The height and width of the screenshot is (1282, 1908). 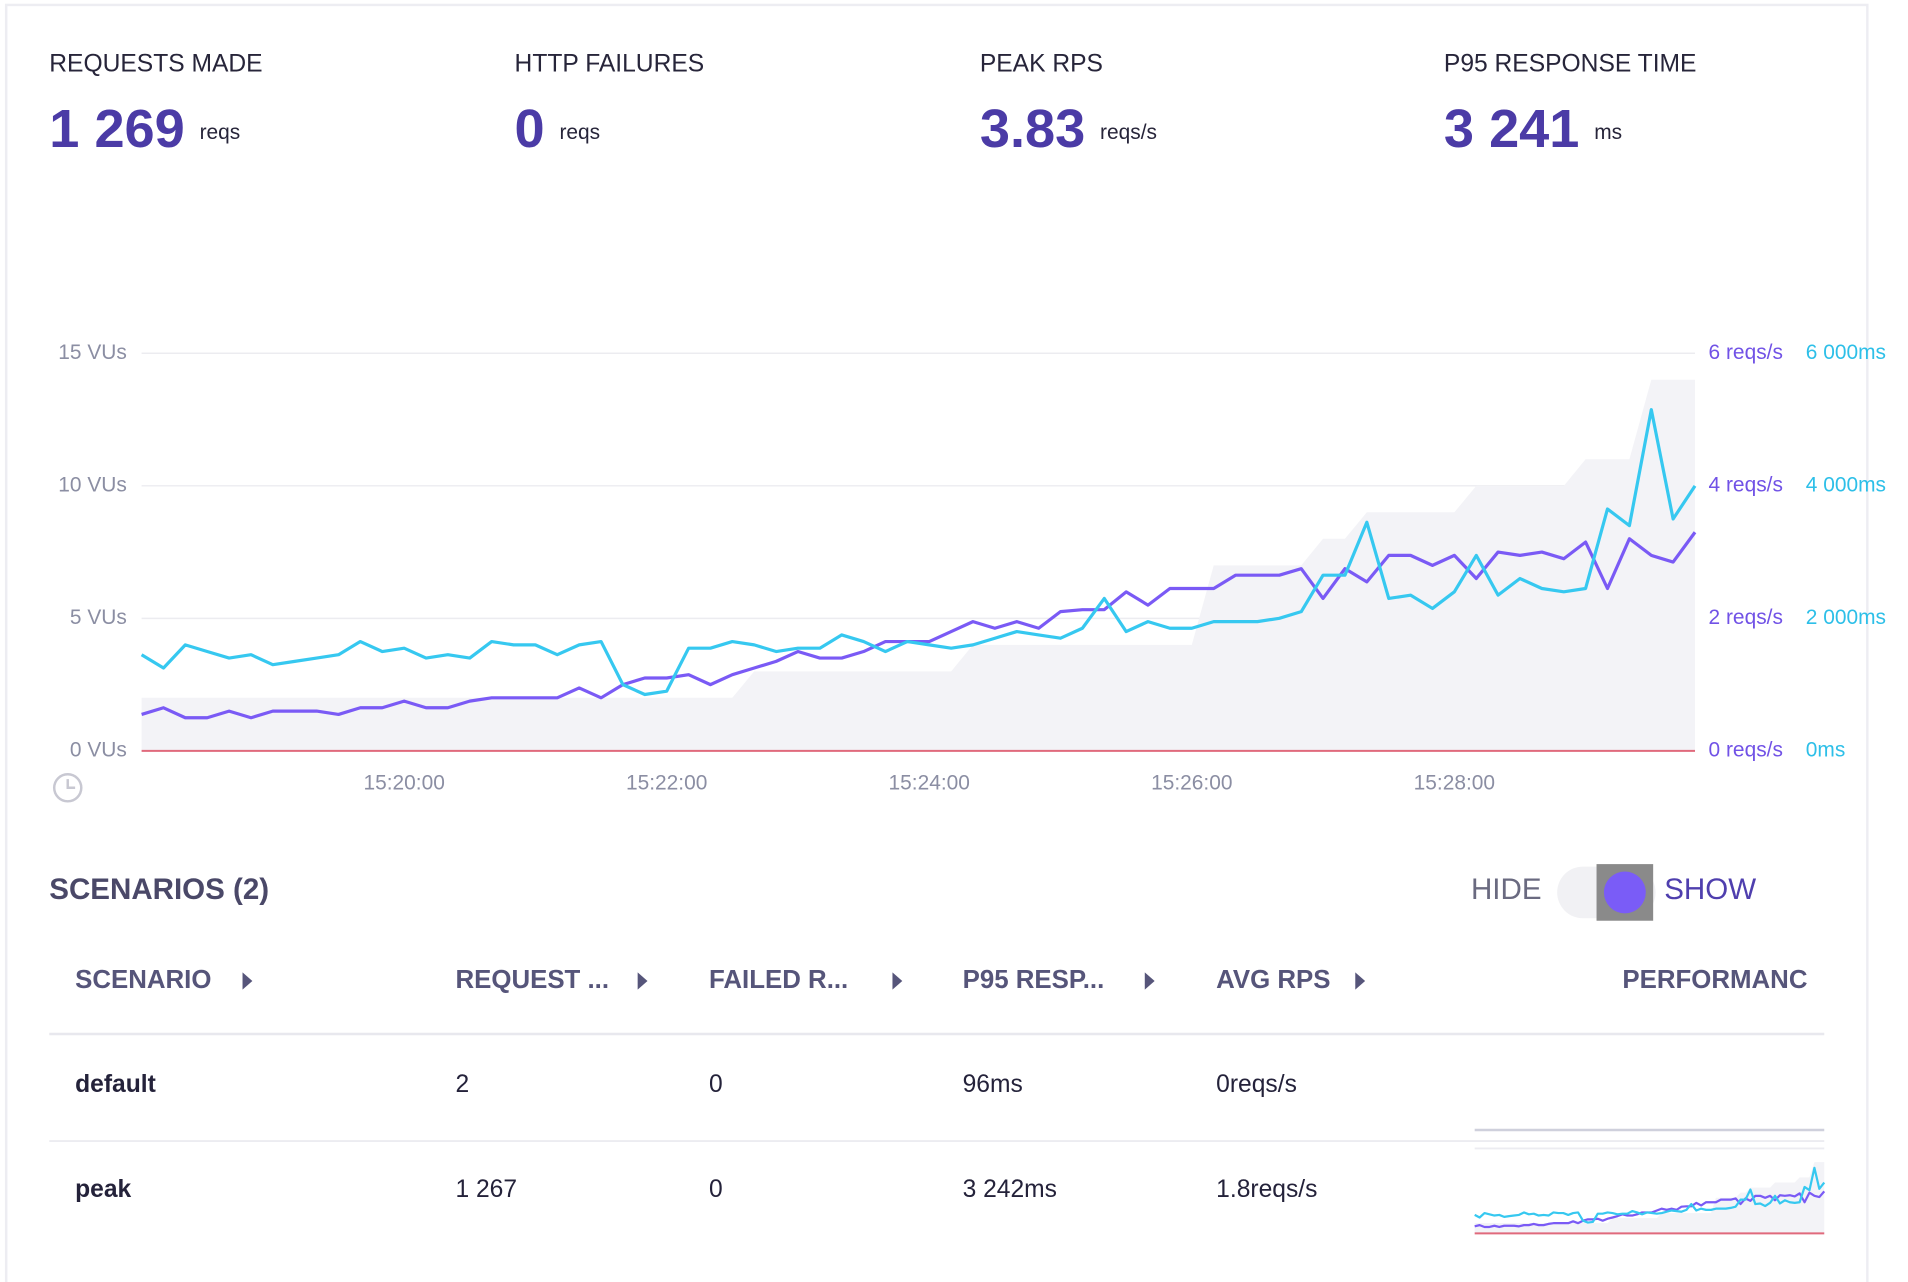 I want to click on table-cell: 96ms, so click(x=993, y=1084).